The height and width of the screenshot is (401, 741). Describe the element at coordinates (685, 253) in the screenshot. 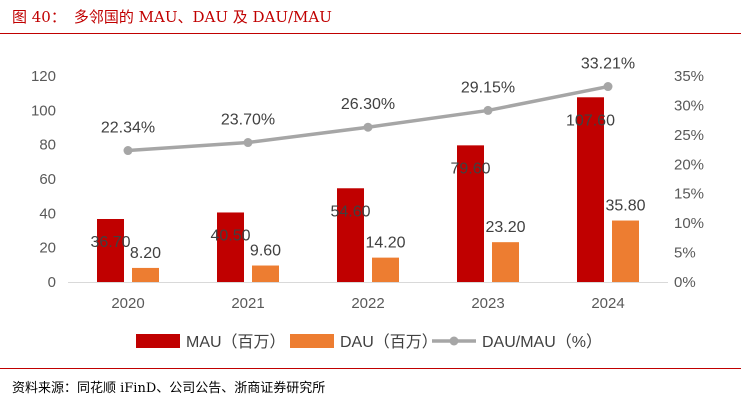

I see `right-axis-tick-label: 5%` at that location.